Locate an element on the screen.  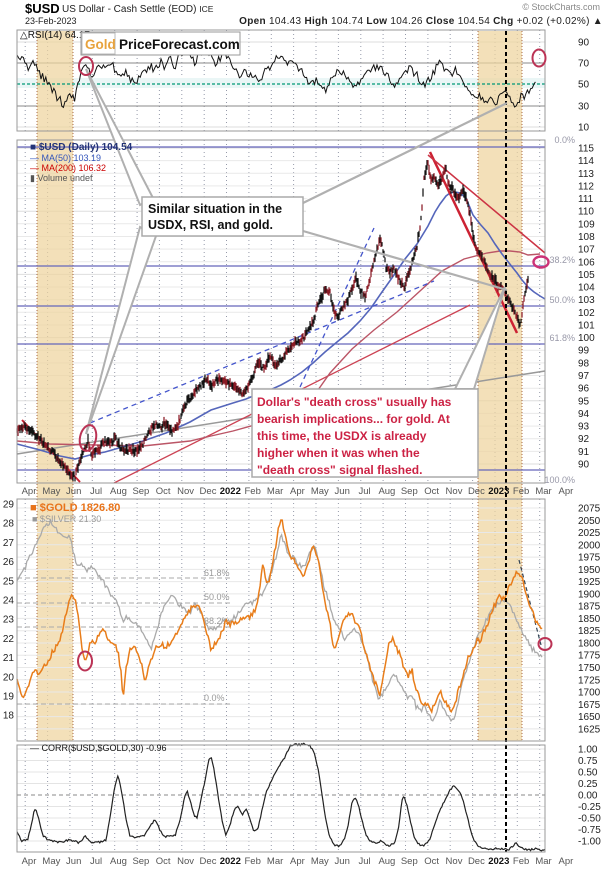
svg-text: 103 is located at coordinates (586, 300).